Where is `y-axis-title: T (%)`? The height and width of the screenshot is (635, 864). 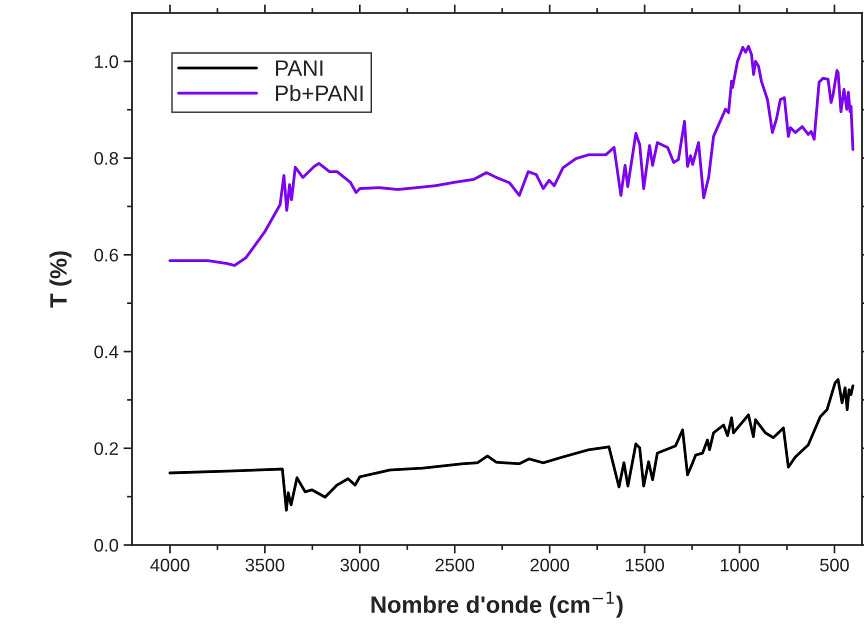 y-axis-title: T (%) is located at coordinates (60, 279).